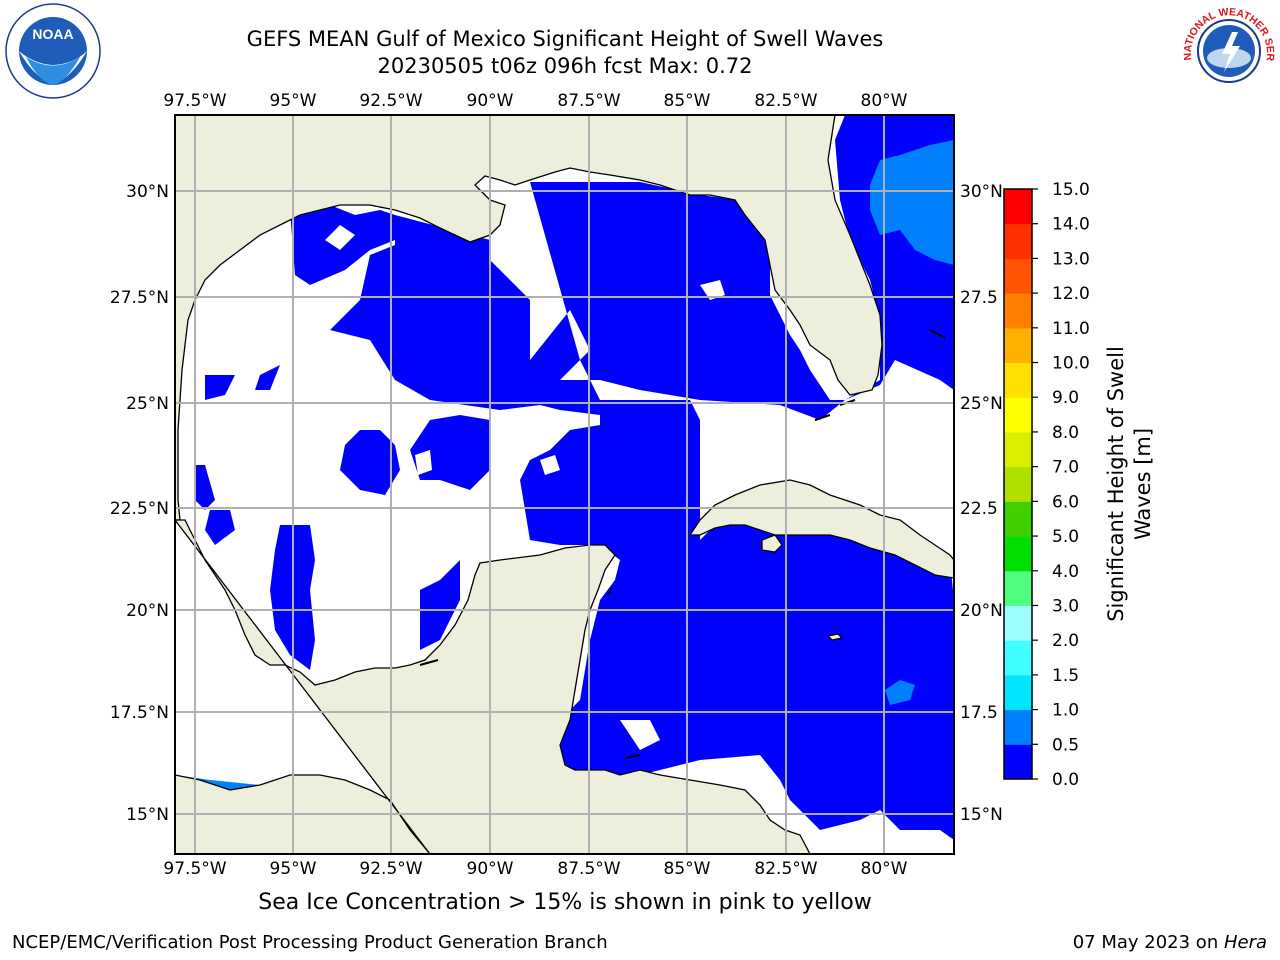 Image resolution: width=1280 pixels, height=960 pixels. What do you see at coordinates (785, 869) in the screenshot?
I see `lon-label-bottom: 82.5°W` at bounding box center [785, 869].